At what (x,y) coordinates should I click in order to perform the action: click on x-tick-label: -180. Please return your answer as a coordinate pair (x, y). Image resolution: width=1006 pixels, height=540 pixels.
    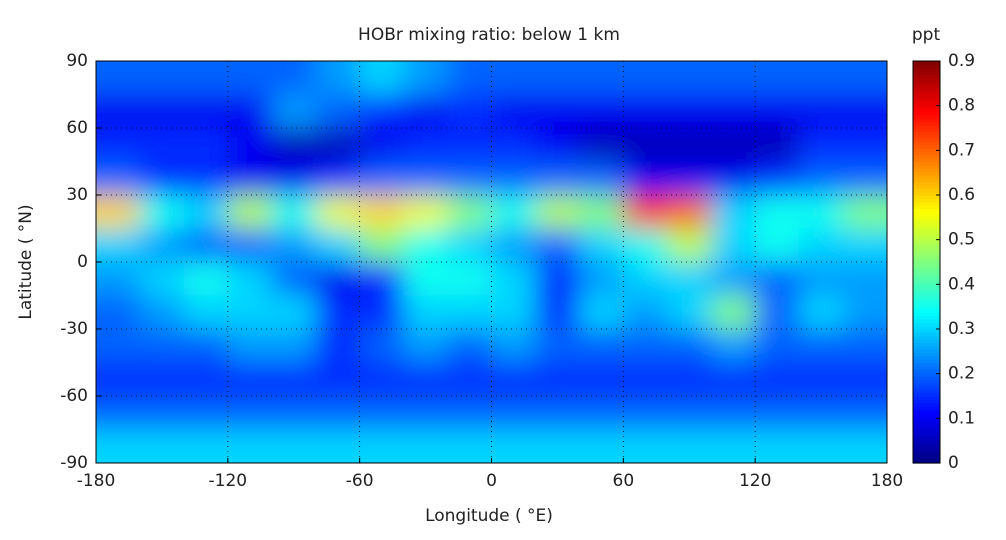
    Looking at the image, I should click on (96, 481).